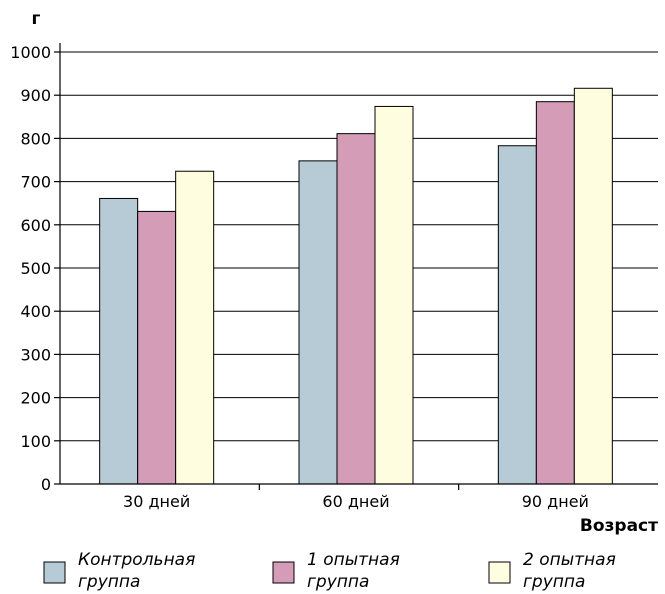 The height and width of the screenshot is (594, 665). What do you see at coordinates (35, 311) in the screenshot?
I see `y-tick-label: 400` at bounding box center [35, 311].